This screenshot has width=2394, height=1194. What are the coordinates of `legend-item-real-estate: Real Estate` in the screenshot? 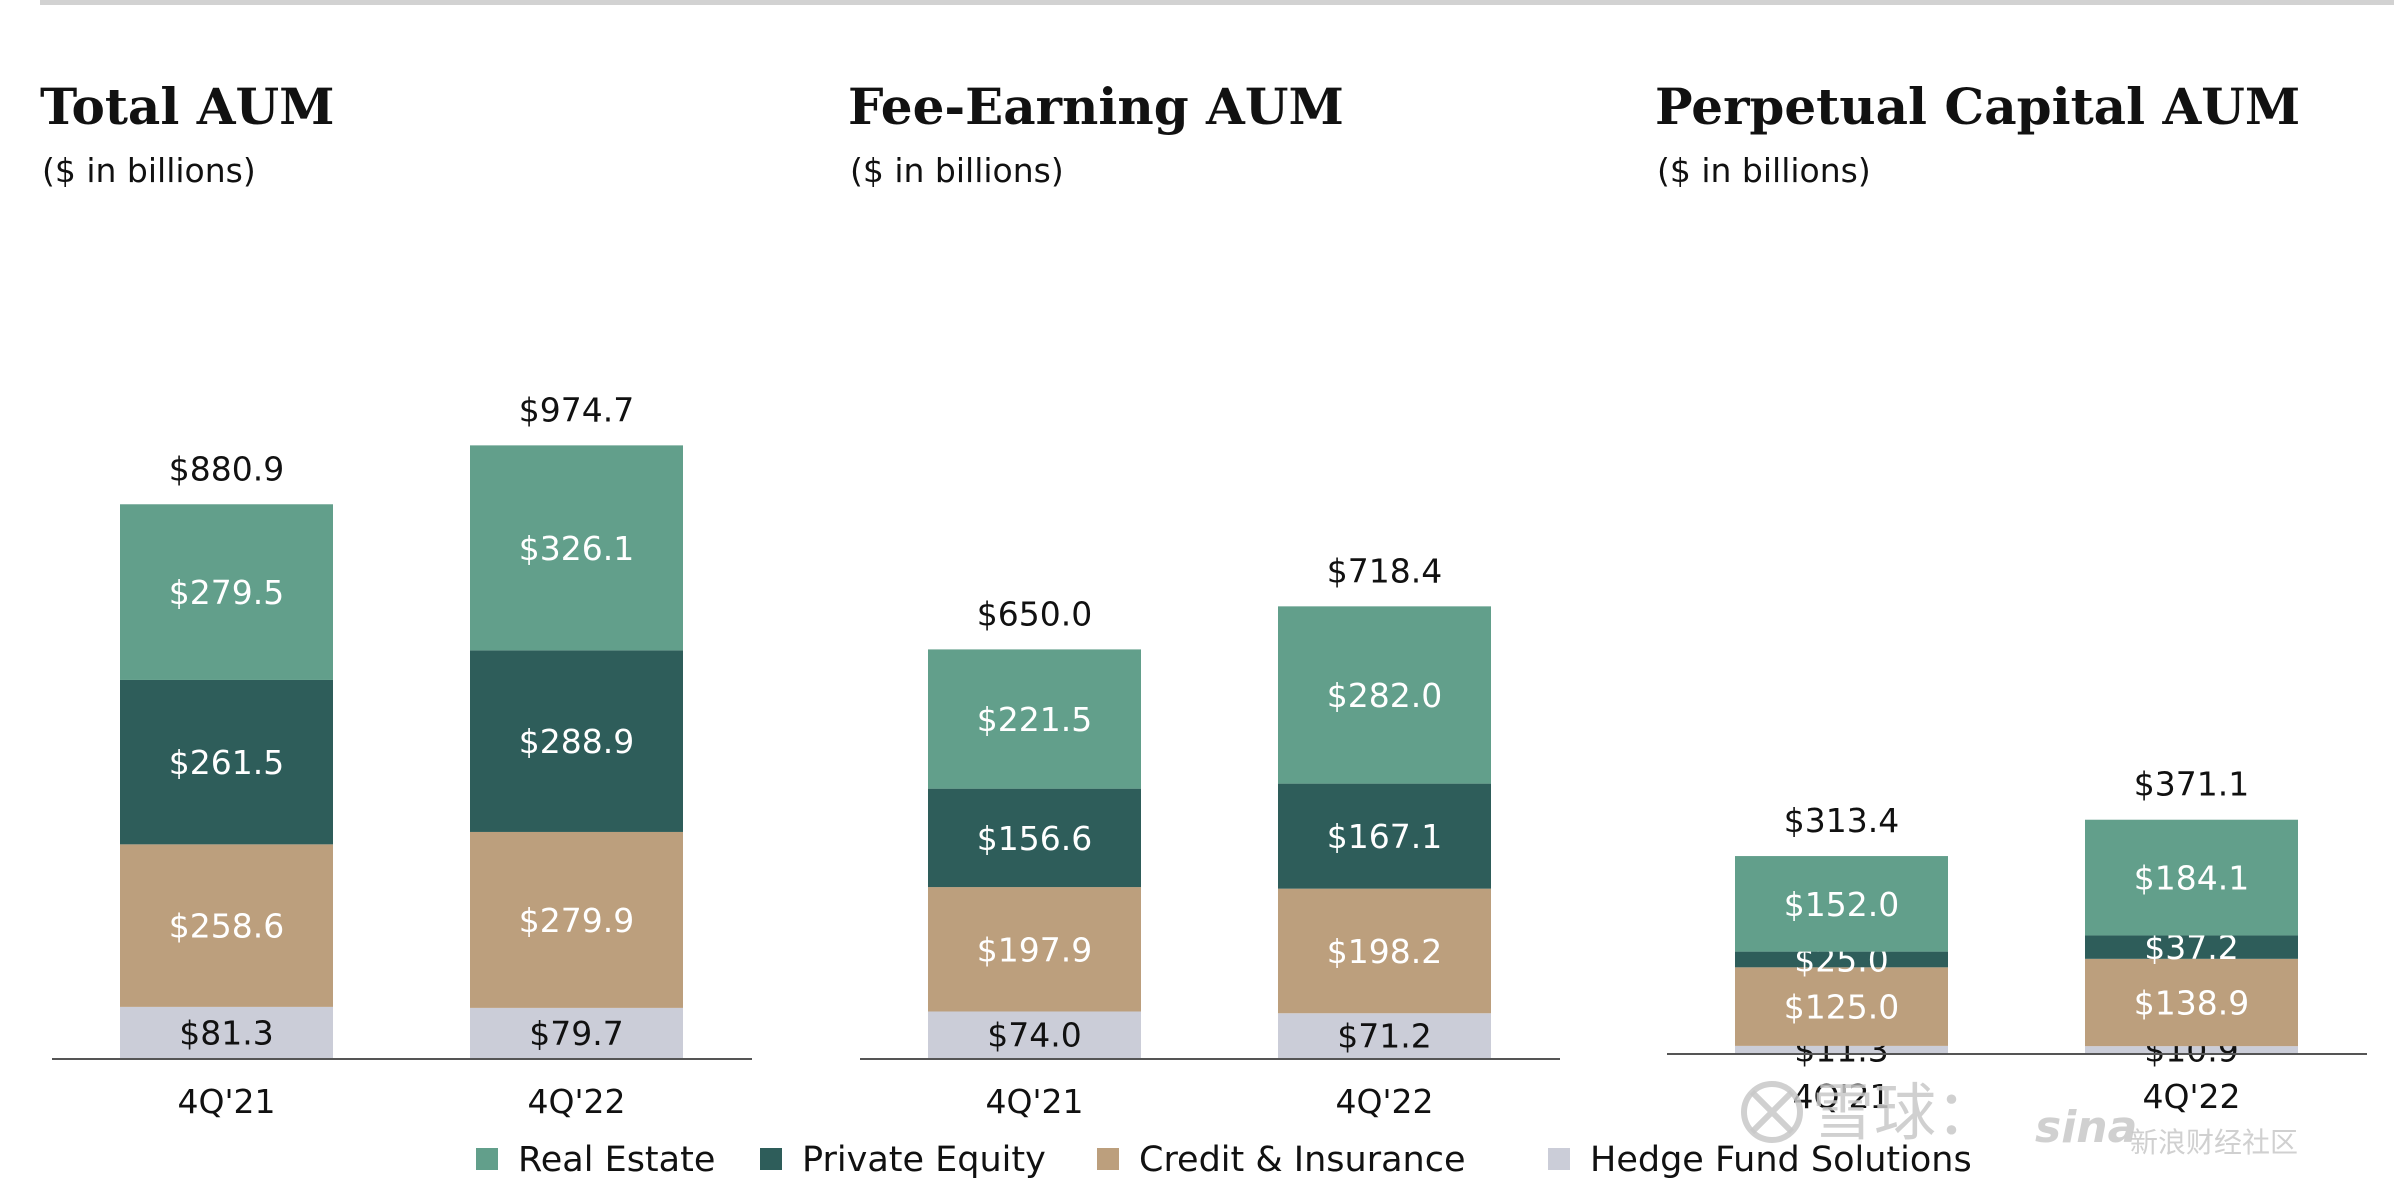 It's located at (595, 1160).